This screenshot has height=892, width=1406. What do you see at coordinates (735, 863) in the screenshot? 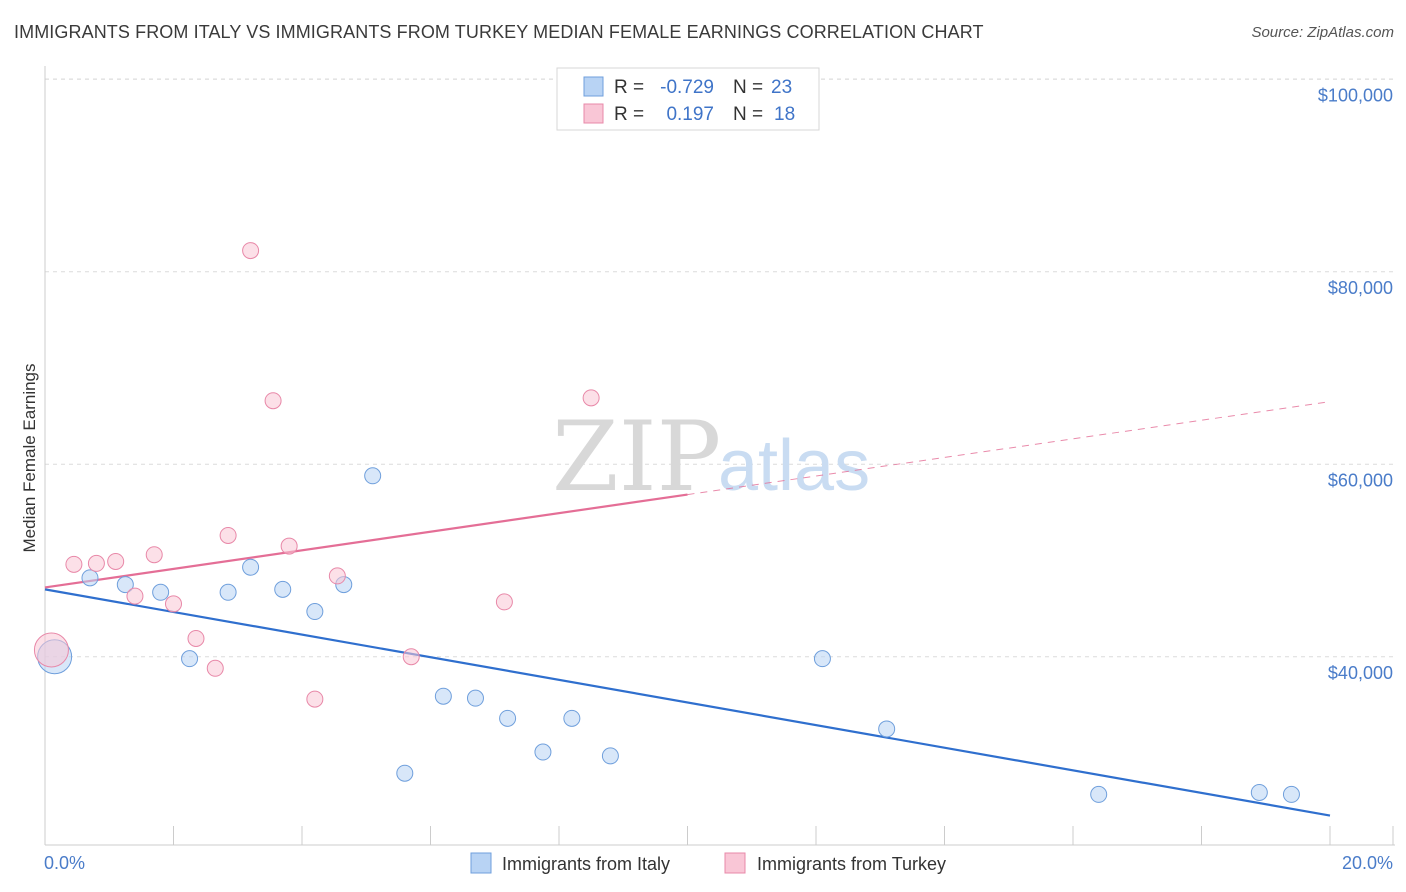
I see `series-legend-swatch-turkey` at bounding box center [735, 863].